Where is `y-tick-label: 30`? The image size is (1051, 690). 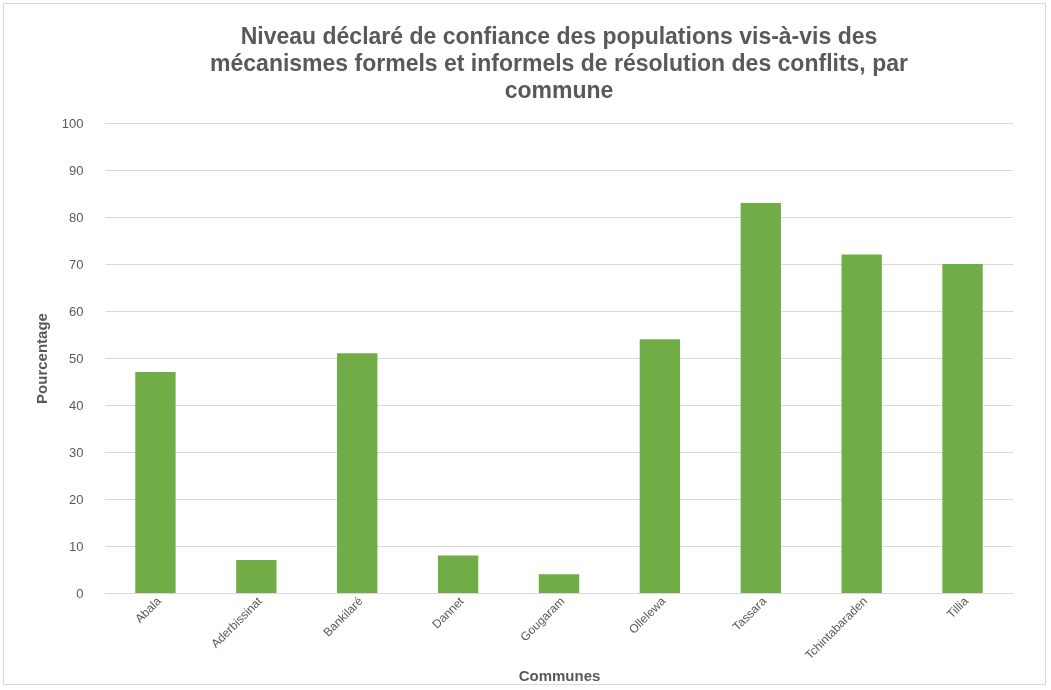
y-tick-label: 30 is located at coordinates (76, 452).